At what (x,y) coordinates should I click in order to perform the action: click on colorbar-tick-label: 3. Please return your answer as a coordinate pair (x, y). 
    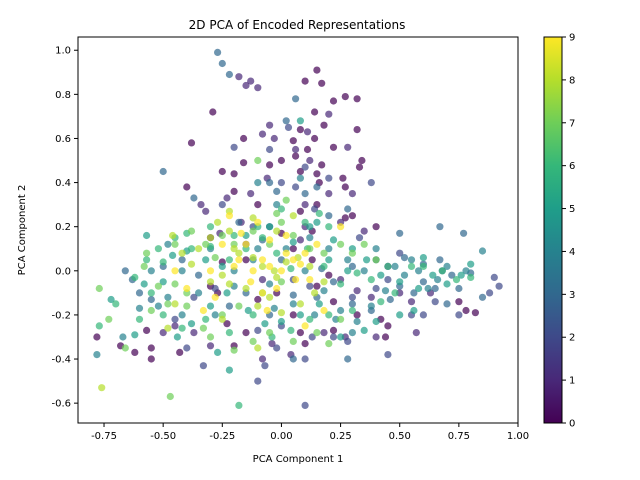
    Looking at the image, I should click on (572, 295).